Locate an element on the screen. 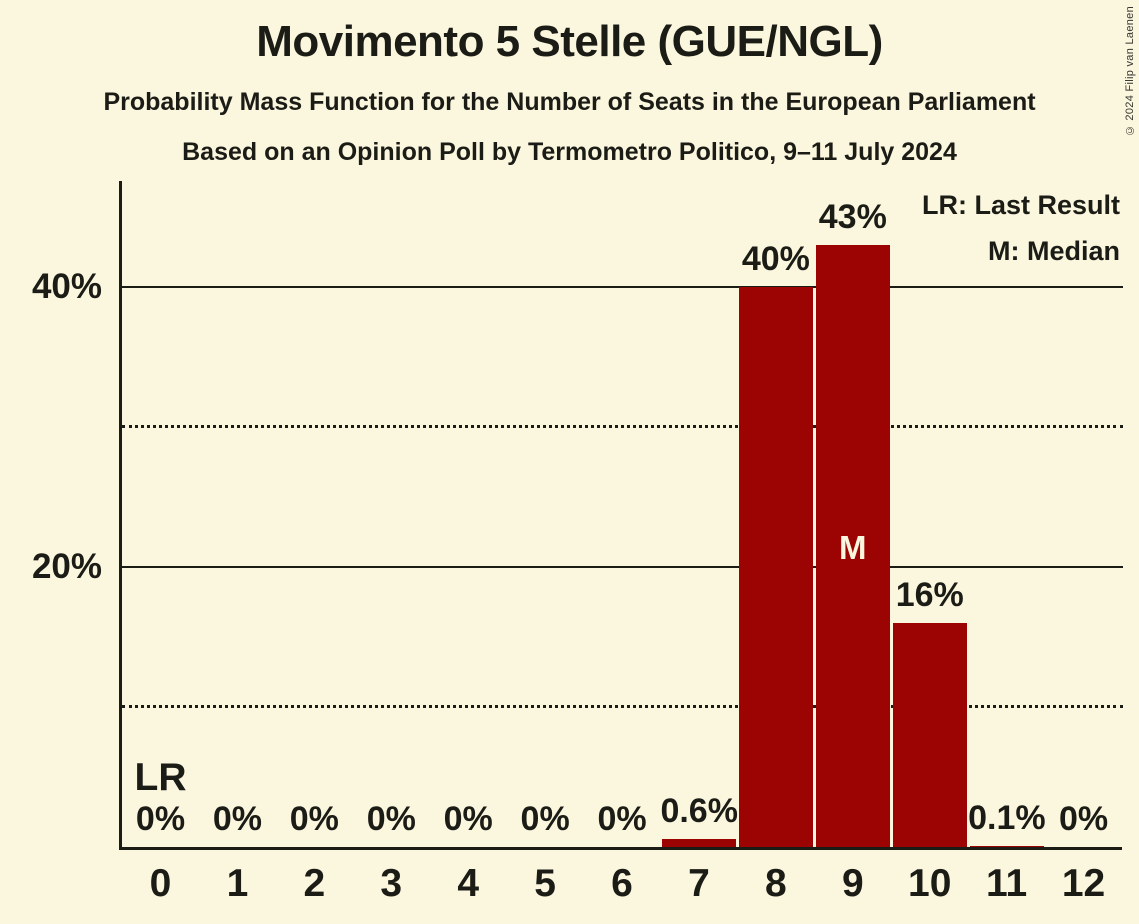 Image resolution: width=1139 pixels, height=924 pixels. gridline-20pct is located at coordinates (622, 567).